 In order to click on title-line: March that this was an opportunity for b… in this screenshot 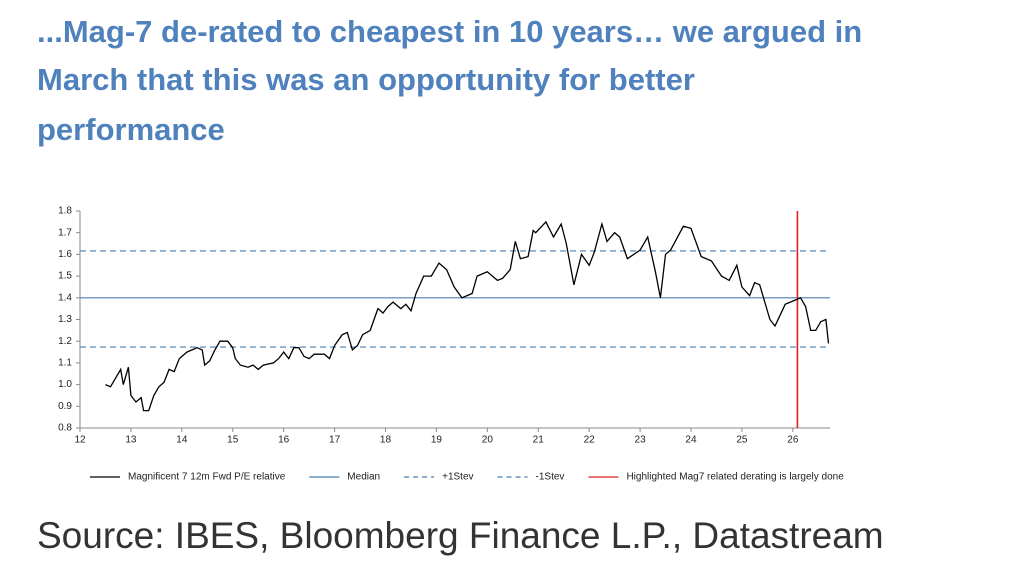, I will do `click(366, 79)`.